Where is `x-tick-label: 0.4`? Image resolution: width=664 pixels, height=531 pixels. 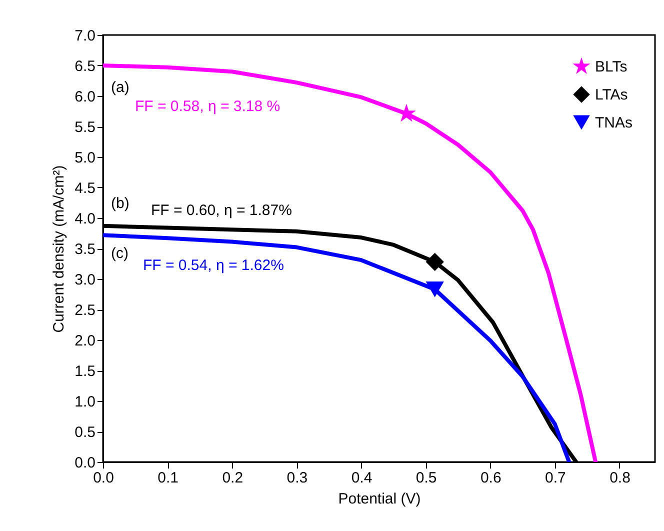 x-tick-label: 0.4 is located at coordinates (361, 478).